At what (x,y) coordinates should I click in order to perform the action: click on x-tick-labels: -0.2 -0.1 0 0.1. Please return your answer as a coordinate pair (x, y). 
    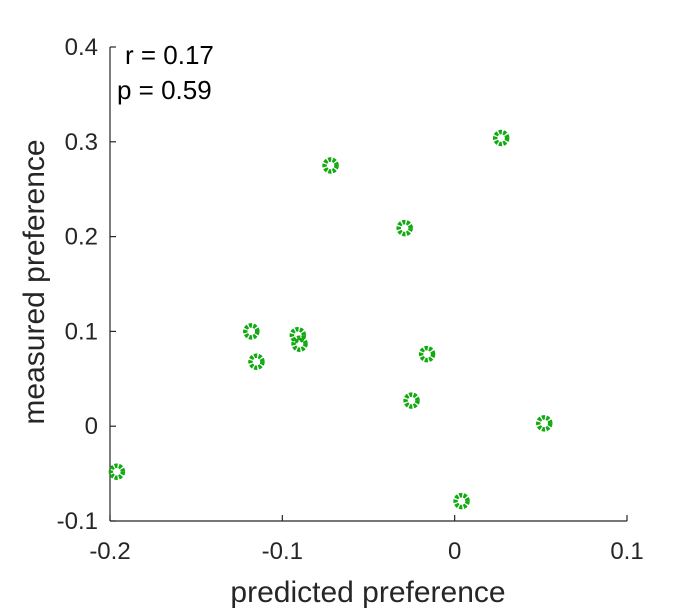
    Looking at the image, I should click on (366, 540).